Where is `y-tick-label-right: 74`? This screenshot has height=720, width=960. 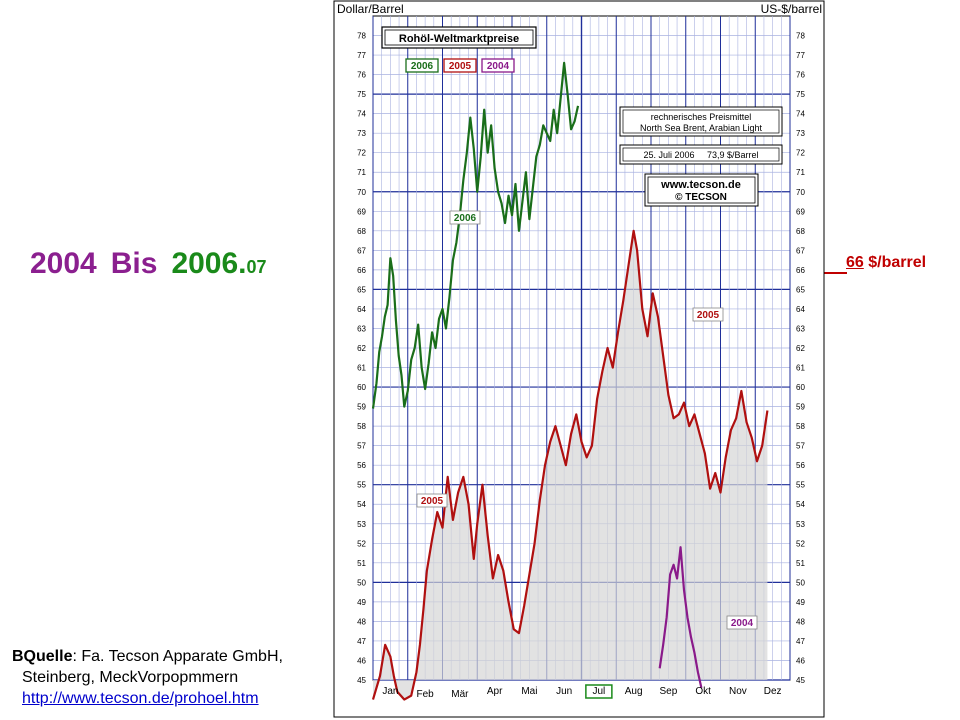
y-tick-label-right: 74 is located at coordinates (800, 114).